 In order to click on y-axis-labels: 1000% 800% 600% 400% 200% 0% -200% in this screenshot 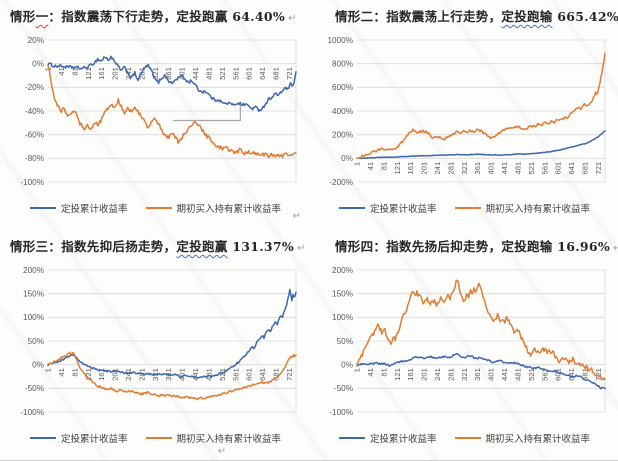, I will do `click(341, 111)`.